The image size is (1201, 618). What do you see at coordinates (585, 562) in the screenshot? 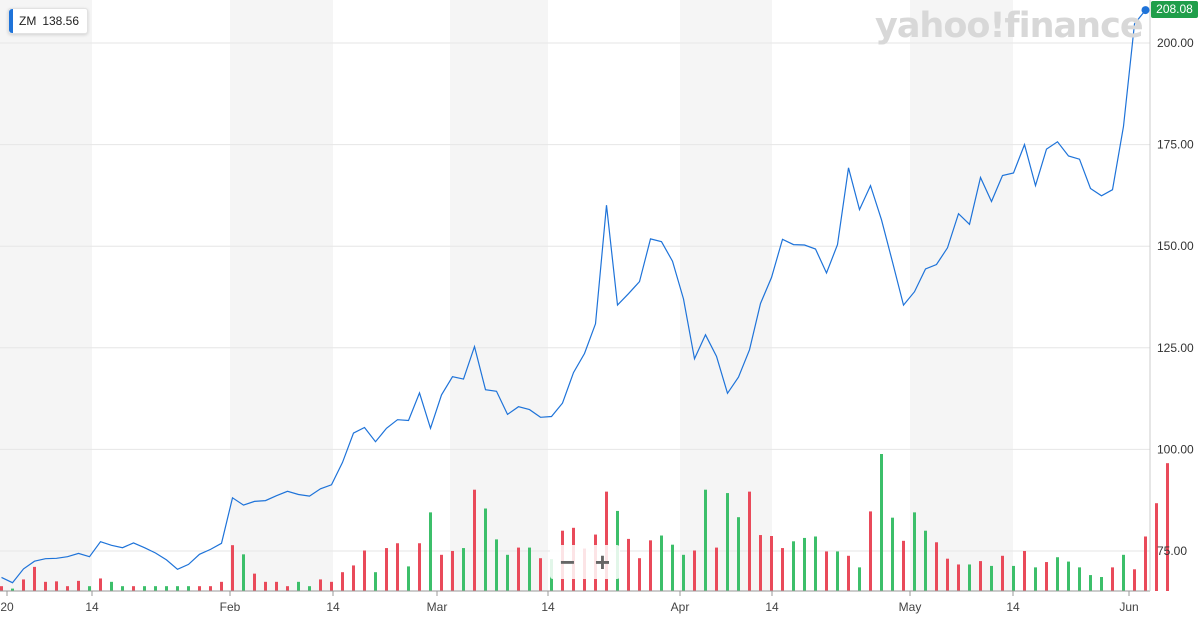
I see `zoom-controls: − +` at bounding box center [585, 562].